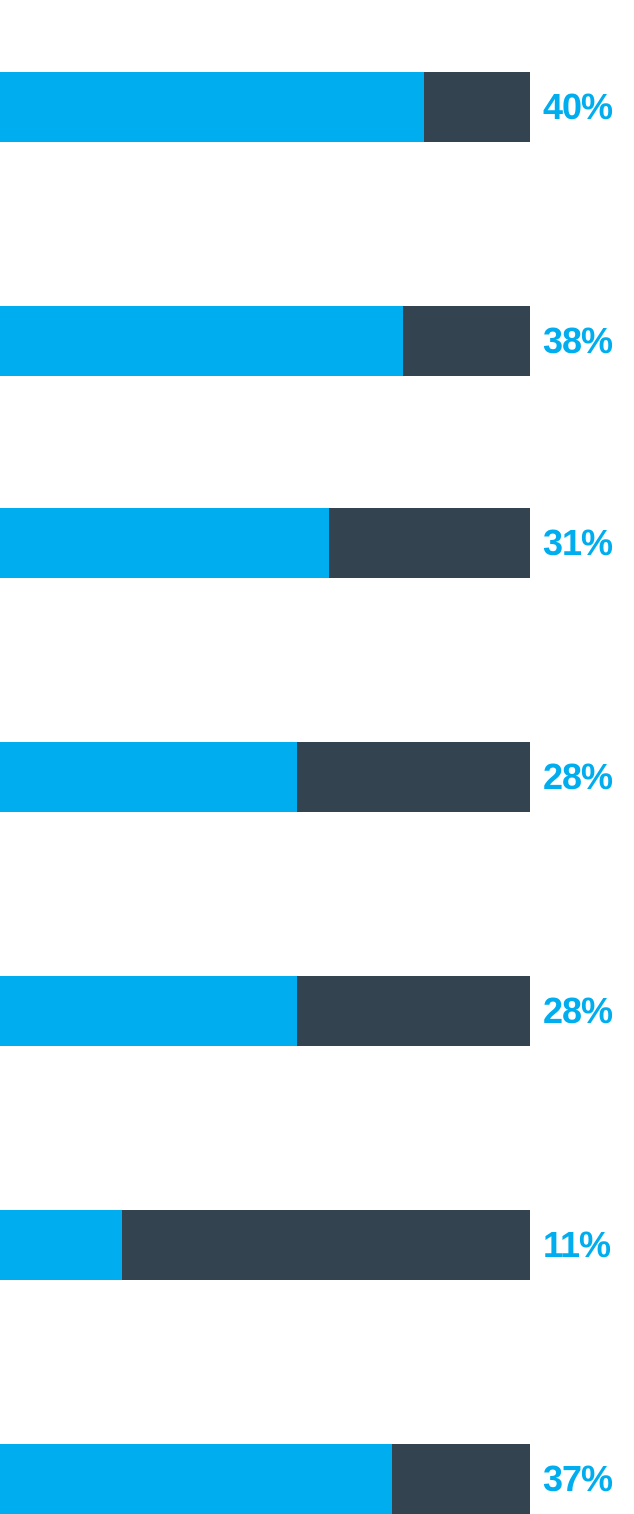 Image resolution: width=634 pixels, height=1514 pixels. Describe the element at coordinates (578, 340) in the screenshot. I see `data-label: 38%` at that location.